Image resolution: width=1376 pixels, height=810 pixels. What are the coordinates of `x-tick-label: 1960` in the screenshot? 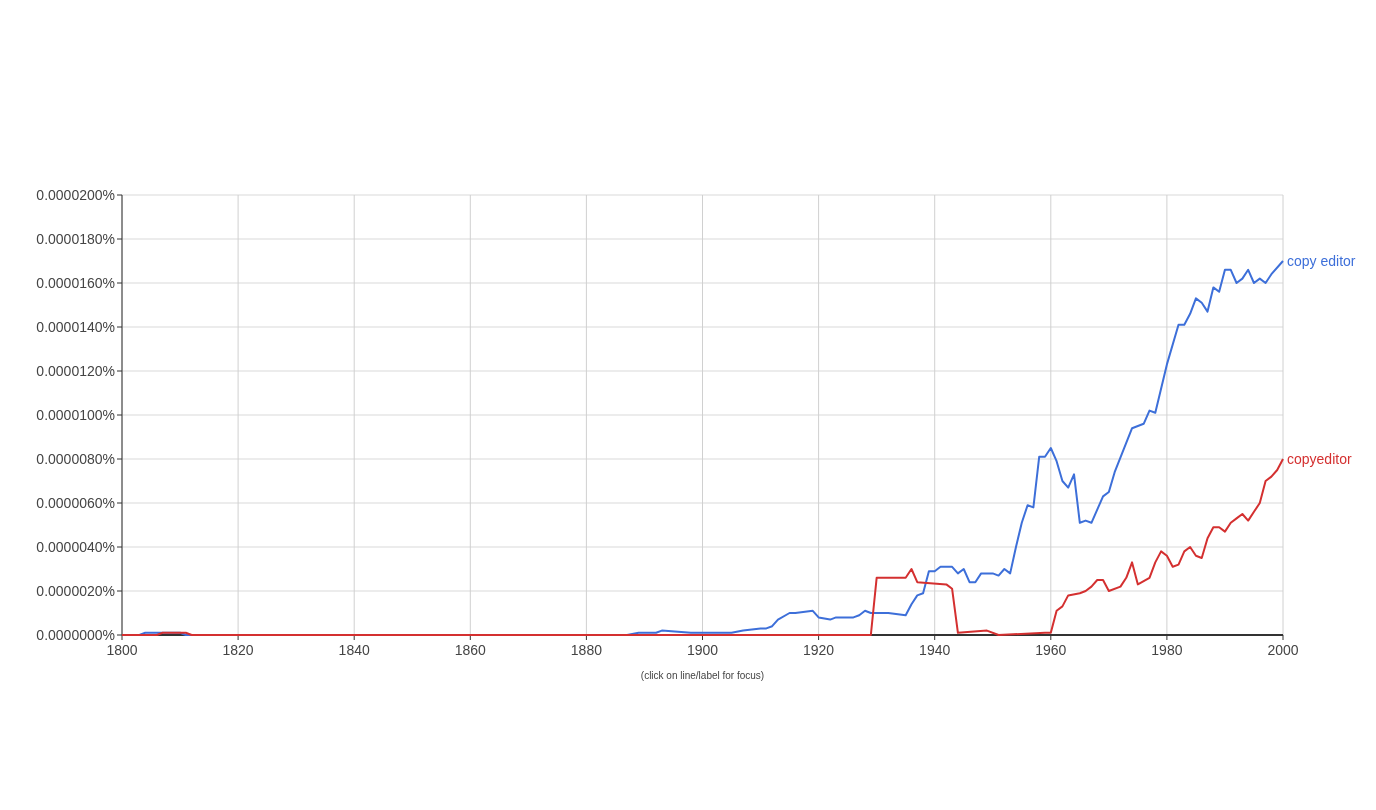 It's located at (1051, 650).